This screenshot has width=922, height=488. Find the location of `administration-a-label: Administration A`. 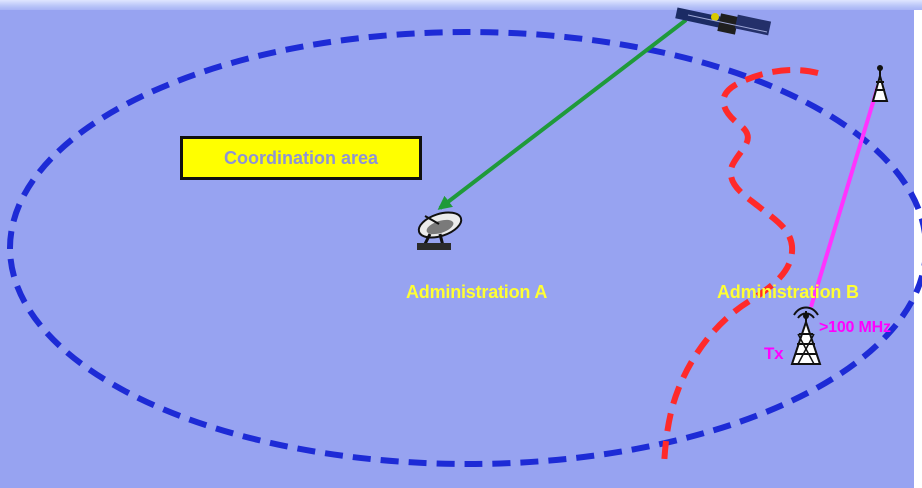

administration-a-label: Administration A is located at coordinates (477, 292).